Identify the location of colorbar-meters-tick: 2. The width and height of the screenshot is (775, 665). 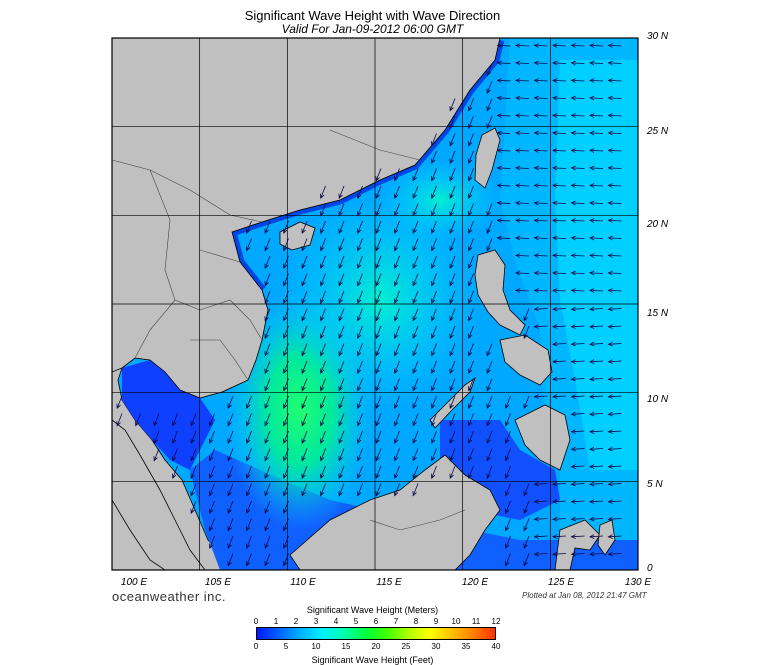
(296, 621).